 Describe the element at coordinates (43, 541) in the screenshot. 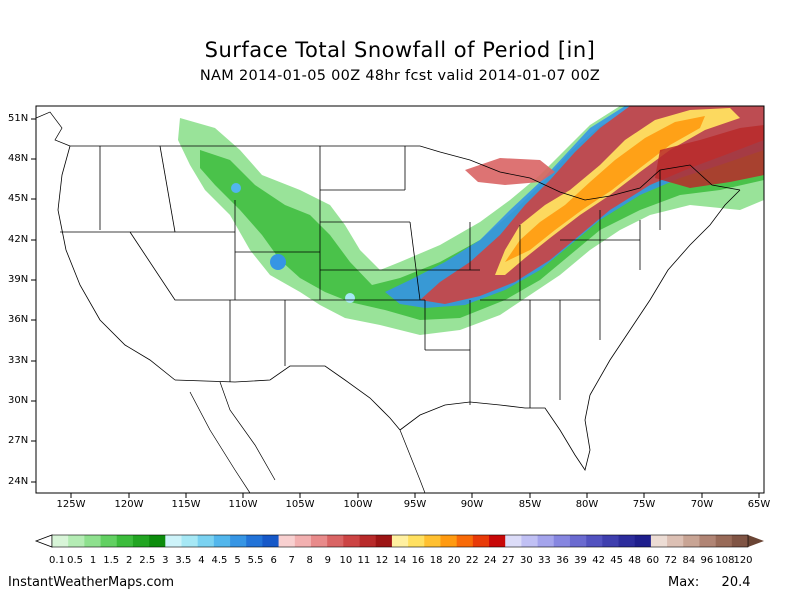

I see `colorbar-min-arrow` at that location.